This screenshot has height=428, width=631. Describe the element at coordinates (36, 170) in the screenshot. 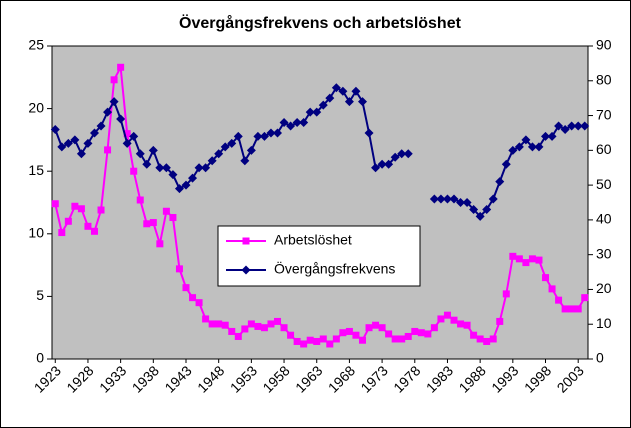

I see `y-tick-label: 15` at that location.